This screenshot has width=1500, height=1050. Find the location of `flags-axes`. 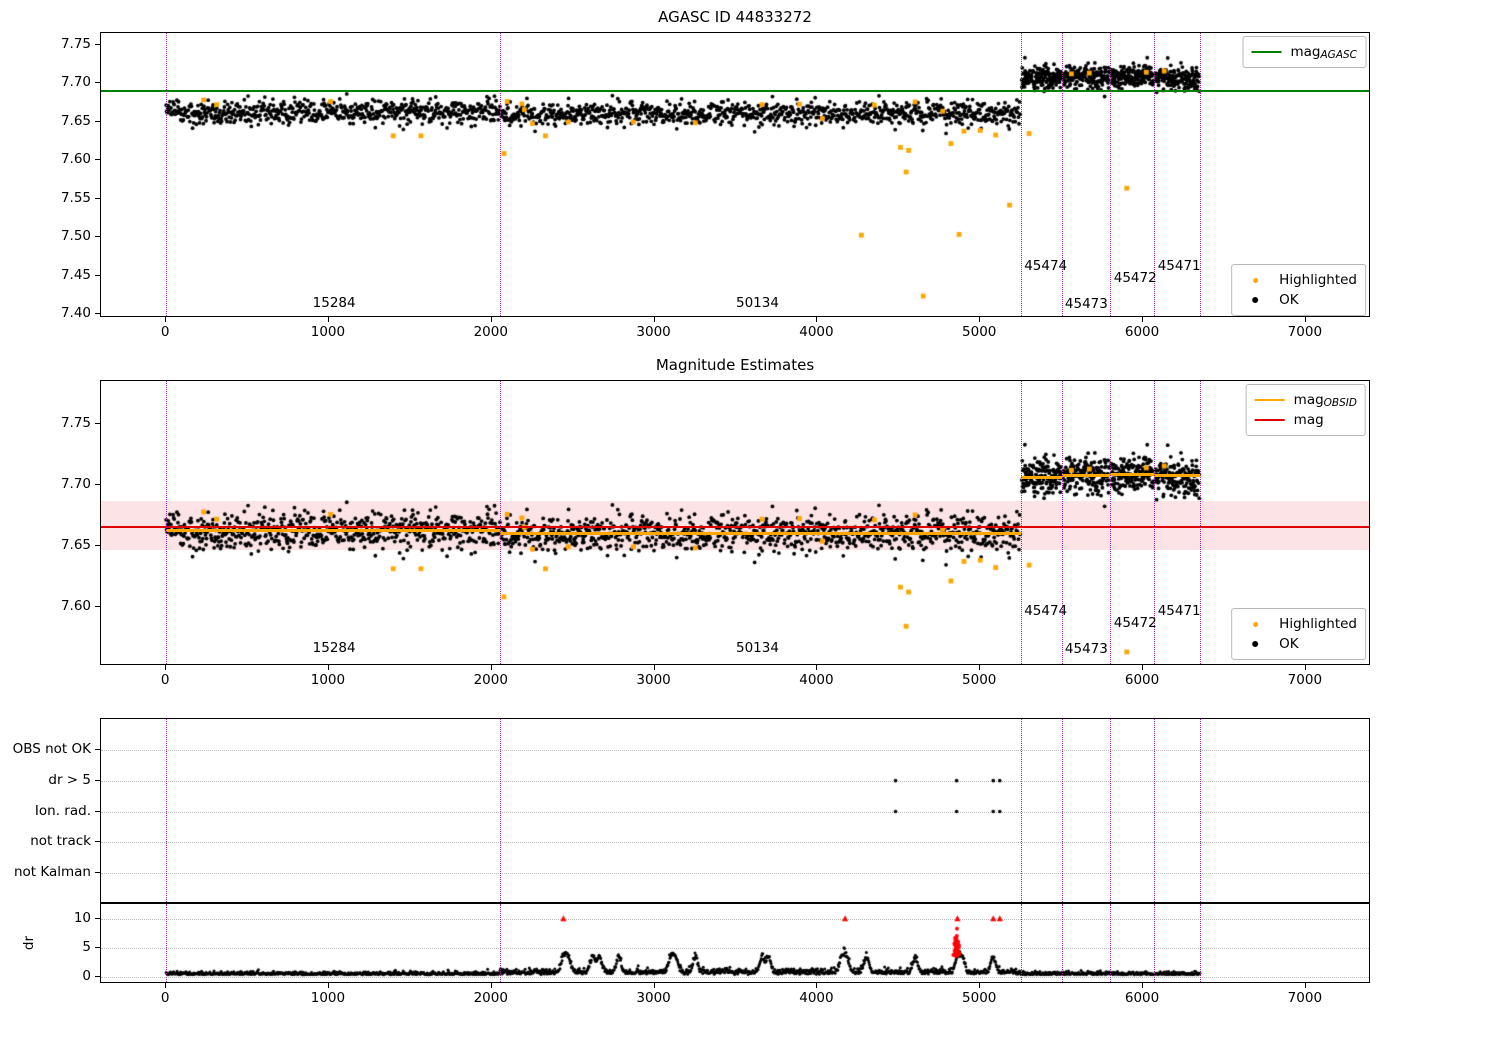

flags-axes is located at coordinates (735, 810).